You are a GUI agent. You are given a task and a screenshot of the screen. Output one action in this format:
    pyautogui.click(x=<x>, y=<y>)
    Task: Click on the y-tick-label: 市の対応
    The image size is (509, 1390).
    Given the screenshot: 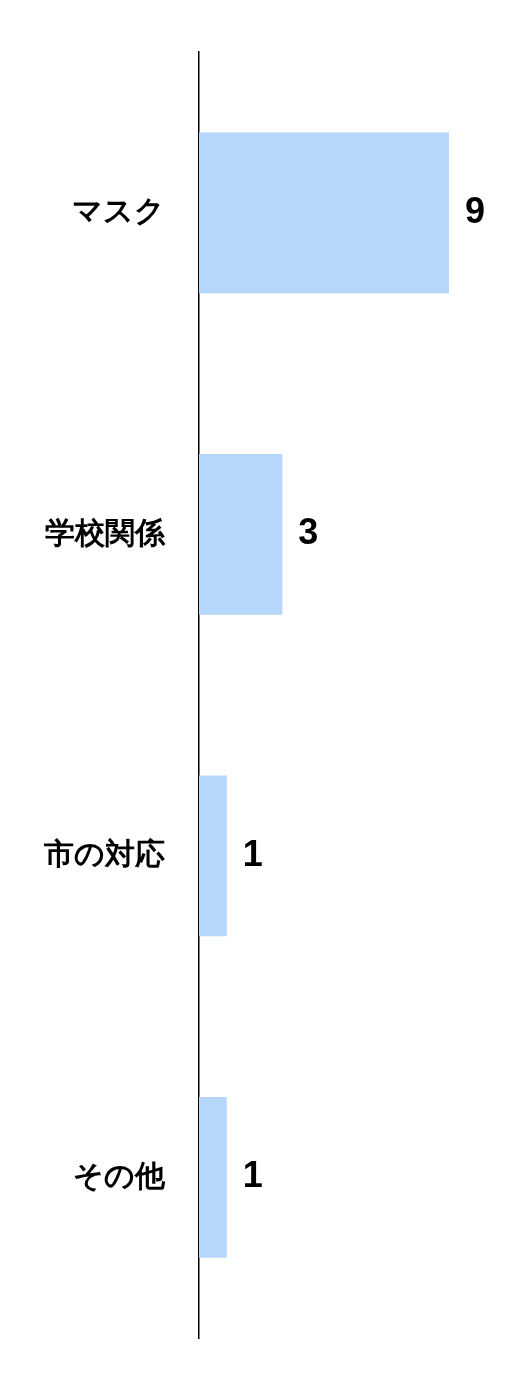 What is the action you would take?
    pyautogui.click(x=104, y=854)
    